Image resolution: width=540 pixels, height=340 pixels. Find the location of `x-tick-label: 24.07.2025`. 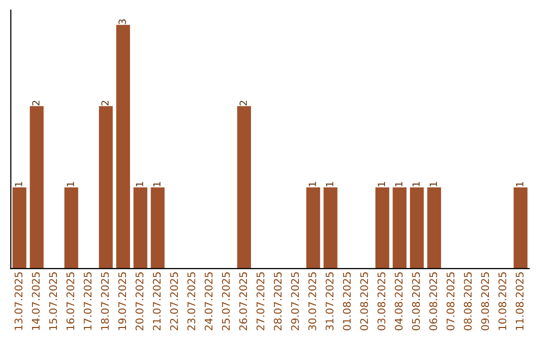

x-tick-label: 24.07.2025 is located at coordinates (208, 301).